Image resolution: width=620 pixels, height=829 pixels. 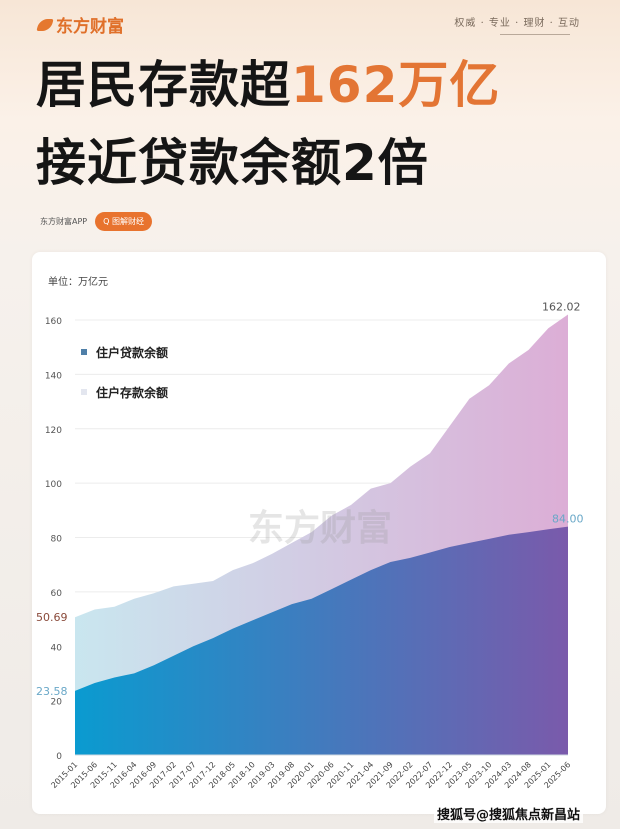 What do you see at coordinates (132, 392) in the screenshot?
I see `legend-label-deposit: 住户存款余额` at bounding box center [132, 392].